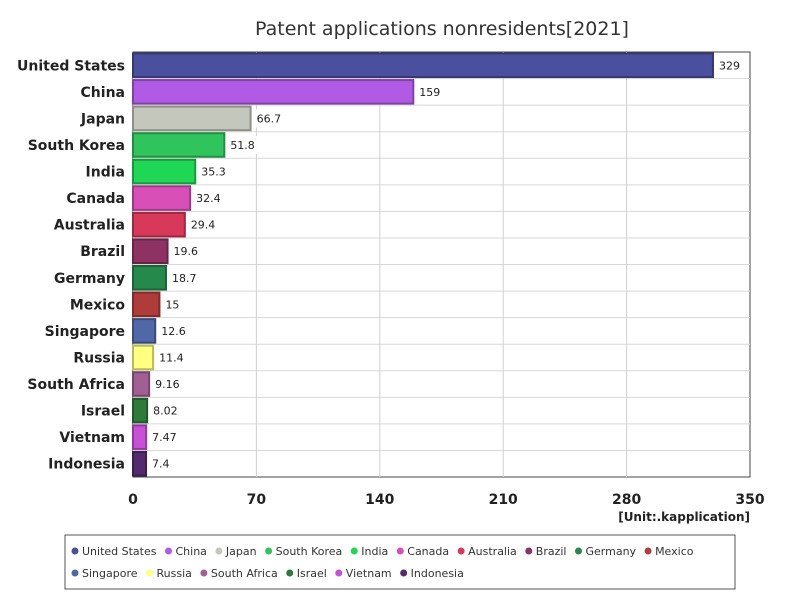  Describe the element at coordinates (241, 551) in the screenshot. I see `legend-item-japan: Japan` at that location.